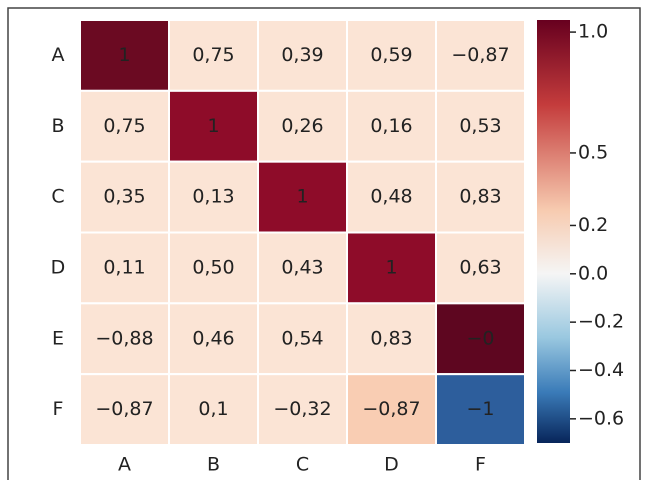 The width and height of the screenshot is (648, 480). Describe the element at coordinates (302, 465) in the screenshot. I see `x-tick-label: C` at that location.